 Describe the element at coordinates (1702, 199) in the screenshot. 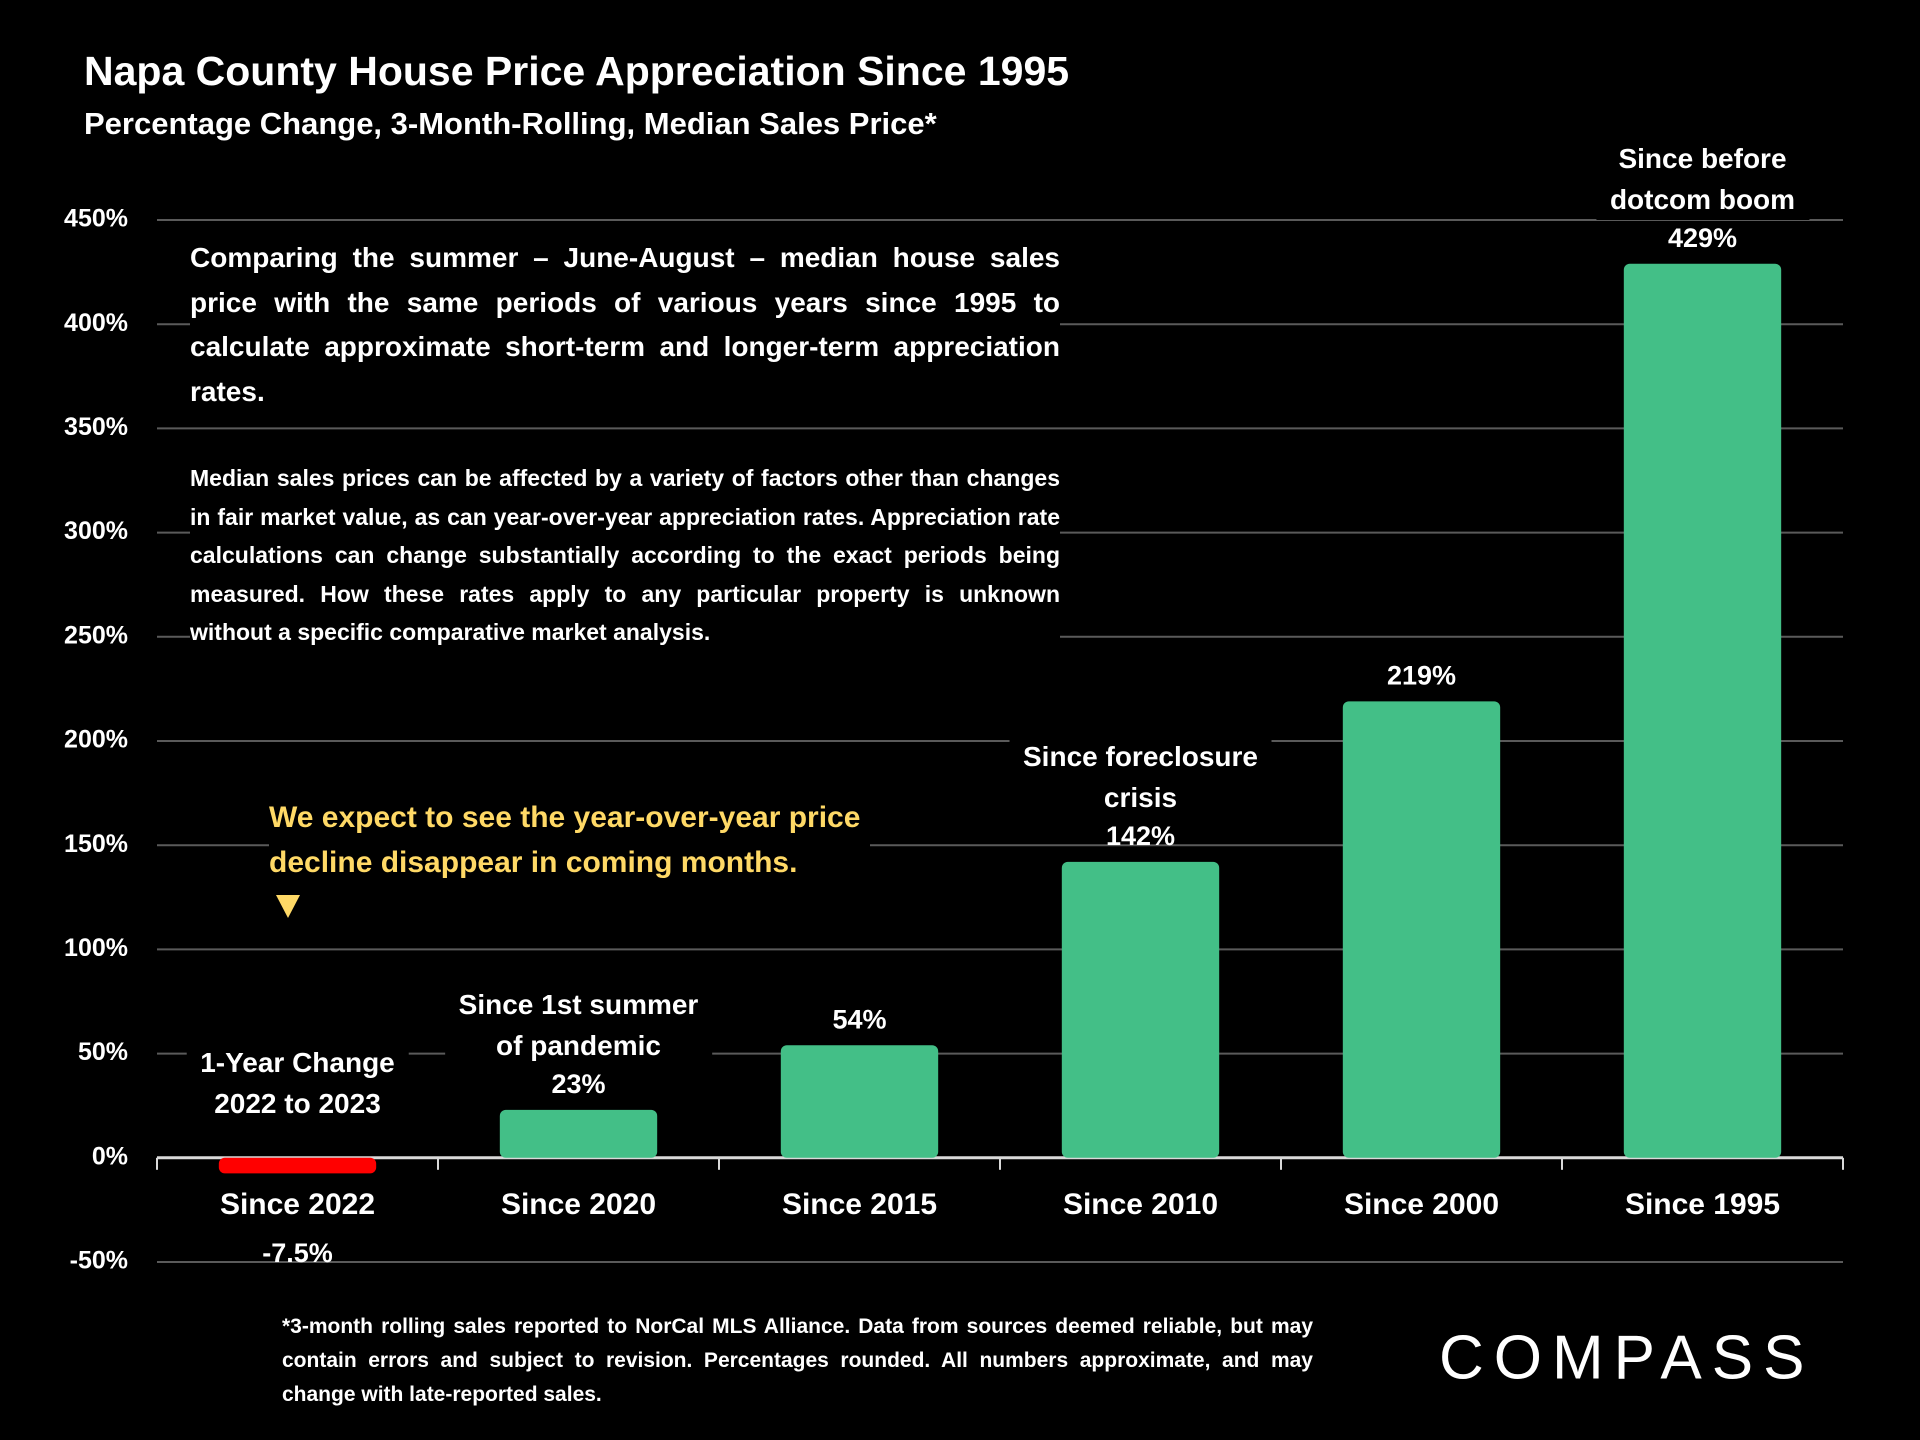

I see `annotation-line: dotcom boom` at that location.